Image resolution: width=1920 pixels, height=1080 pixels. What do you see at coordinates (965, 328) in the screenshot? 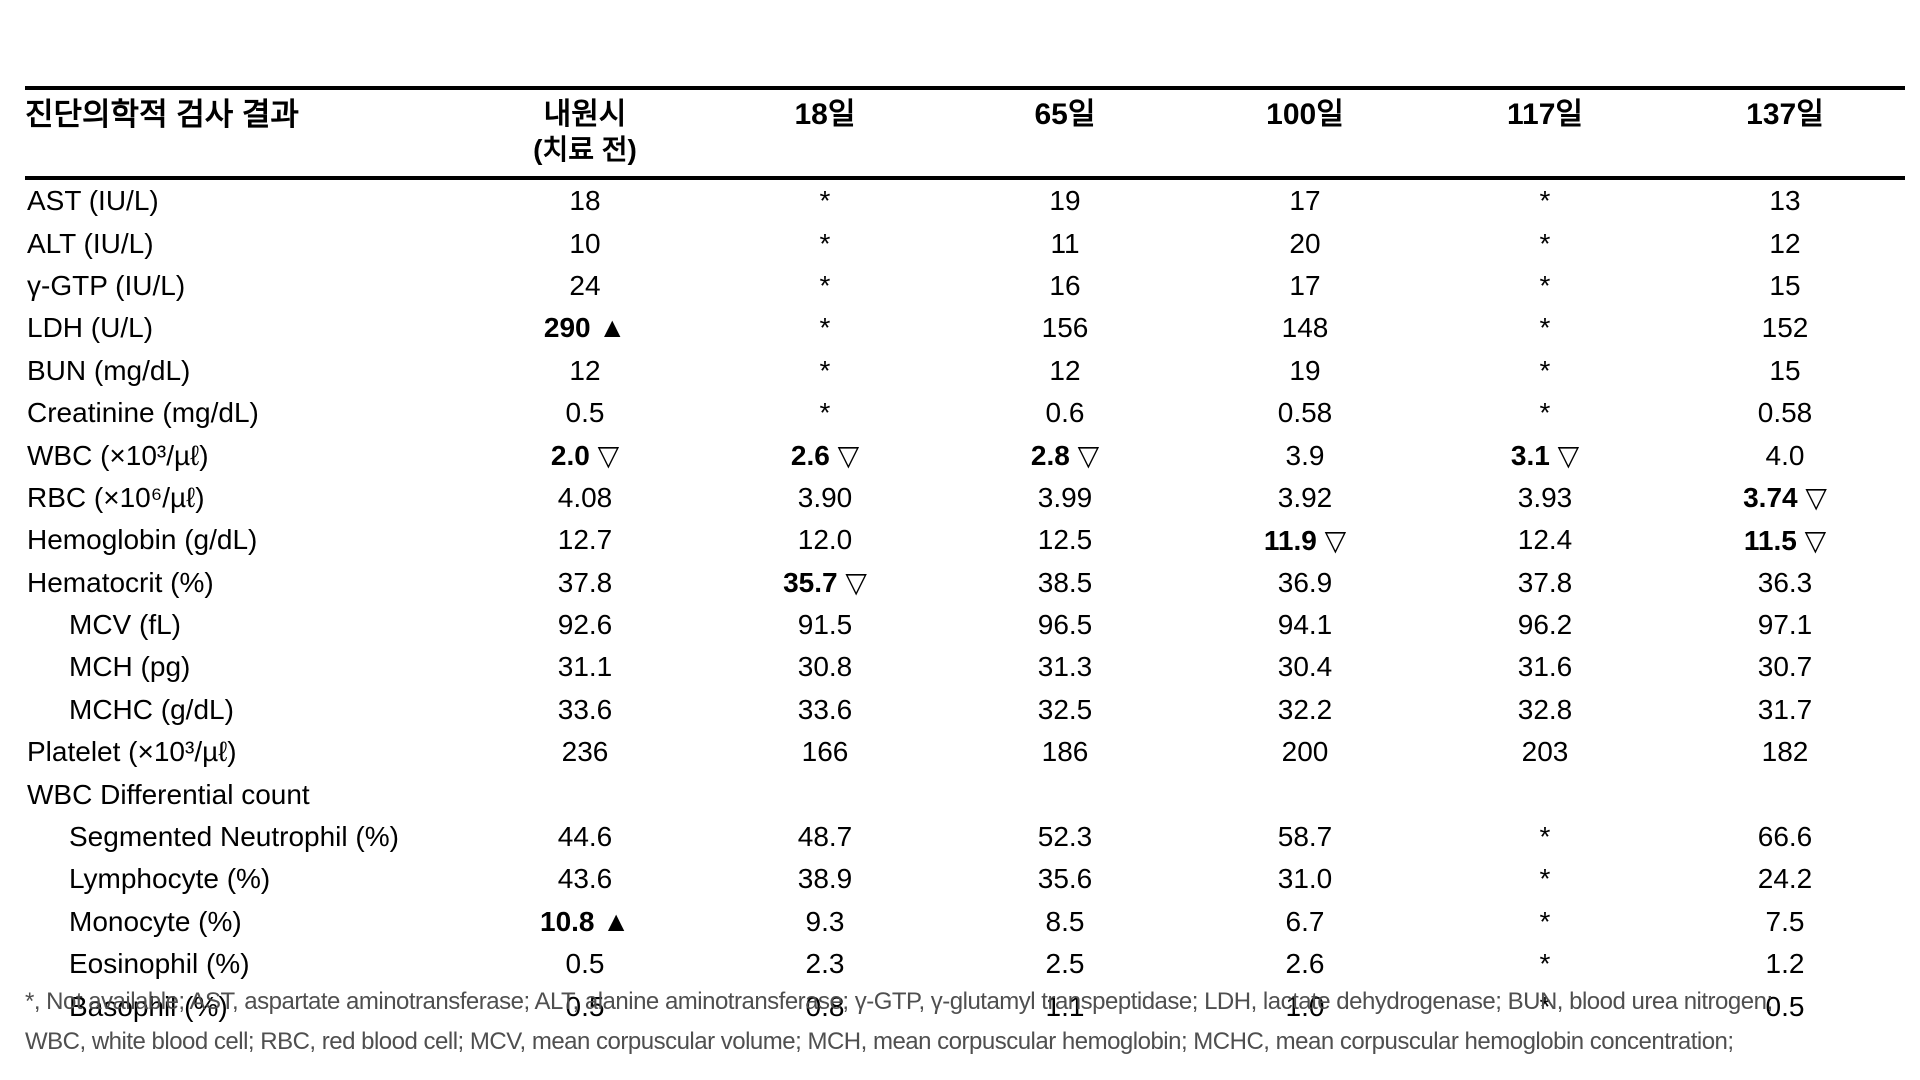
I see `table-row: LDH (U/L) 290 ▲ * 156 148 * 152` at bounding box center [965, 328].